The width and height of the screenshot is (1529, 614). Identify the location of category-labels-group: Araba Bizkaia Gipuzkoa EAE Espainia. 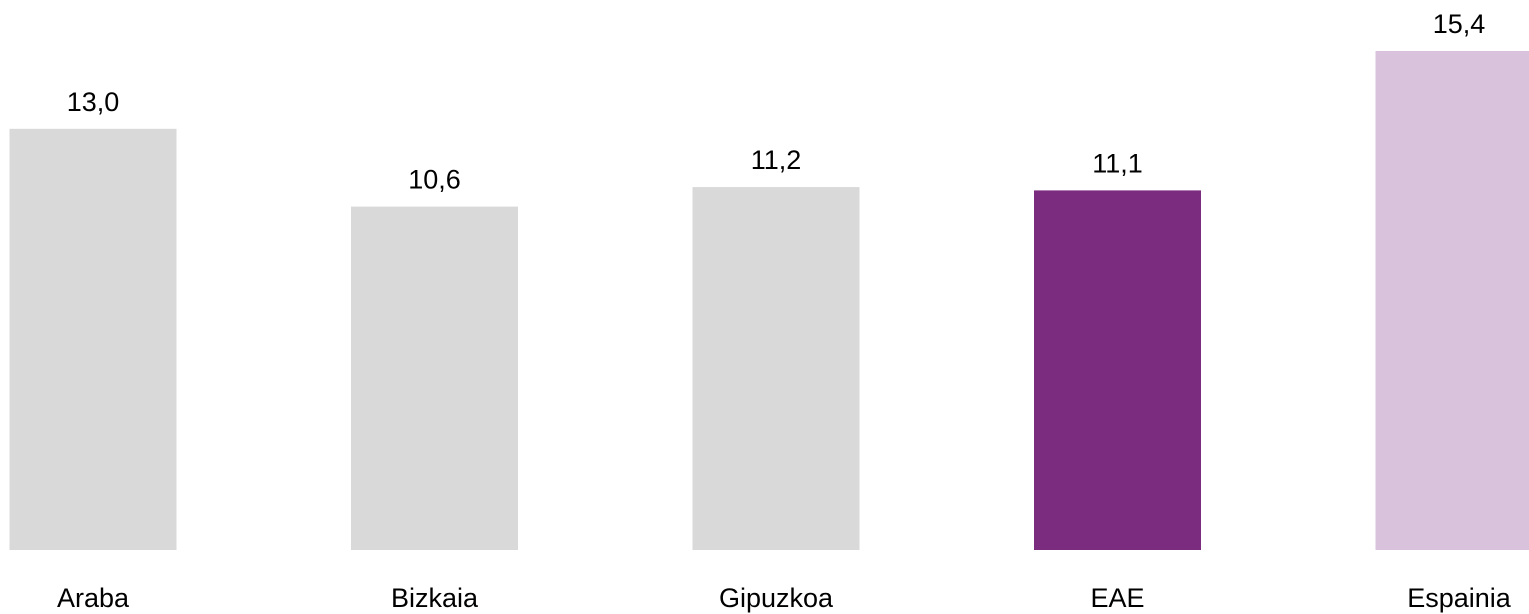
(784, 598).